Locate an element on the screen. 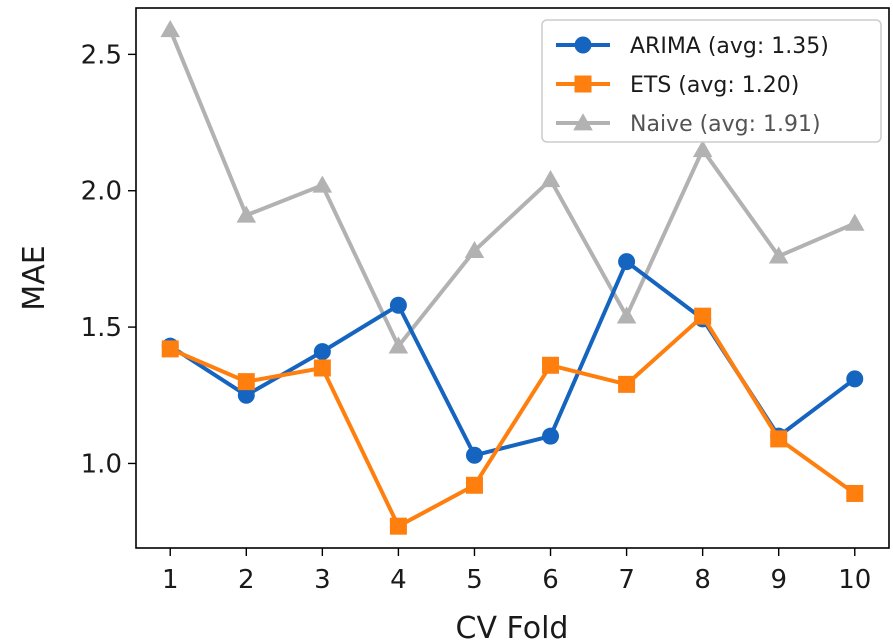 Image resolution: width=893 pixels, height=643 pixels. legend-item: ARIMA (avg: 1.35) is located at coordinates (692, 46).